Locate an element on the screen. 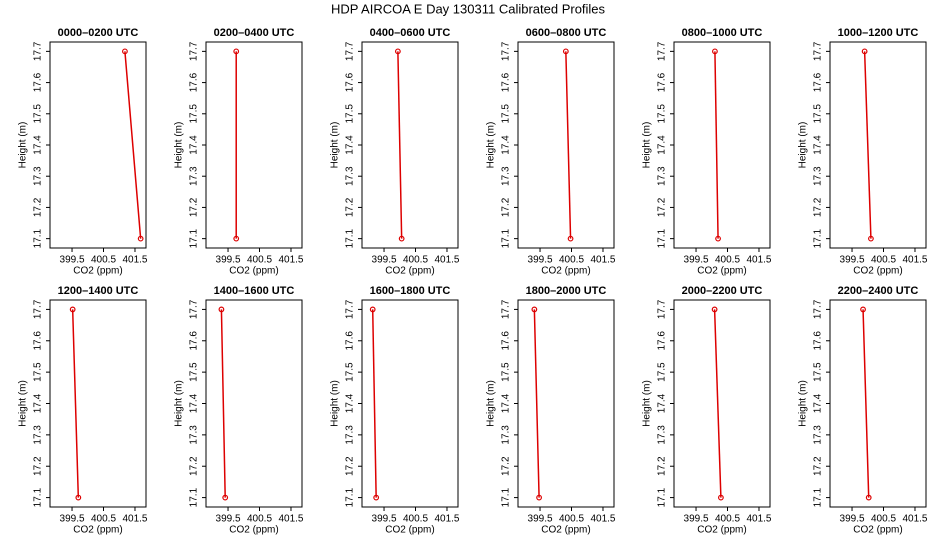 This screenshot has height=540, width=936. panel-title: 0800–1000 UTC is located at coordinates (722, 33).